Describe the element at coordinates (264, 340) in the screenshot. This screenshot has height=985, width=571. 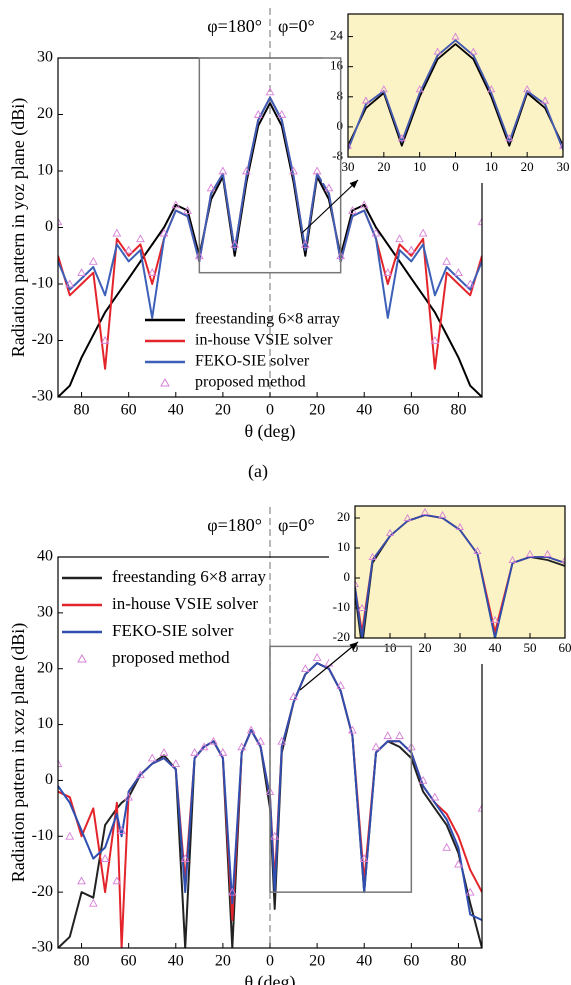
I see `legend-label: in-house VSIE solver` at that location.